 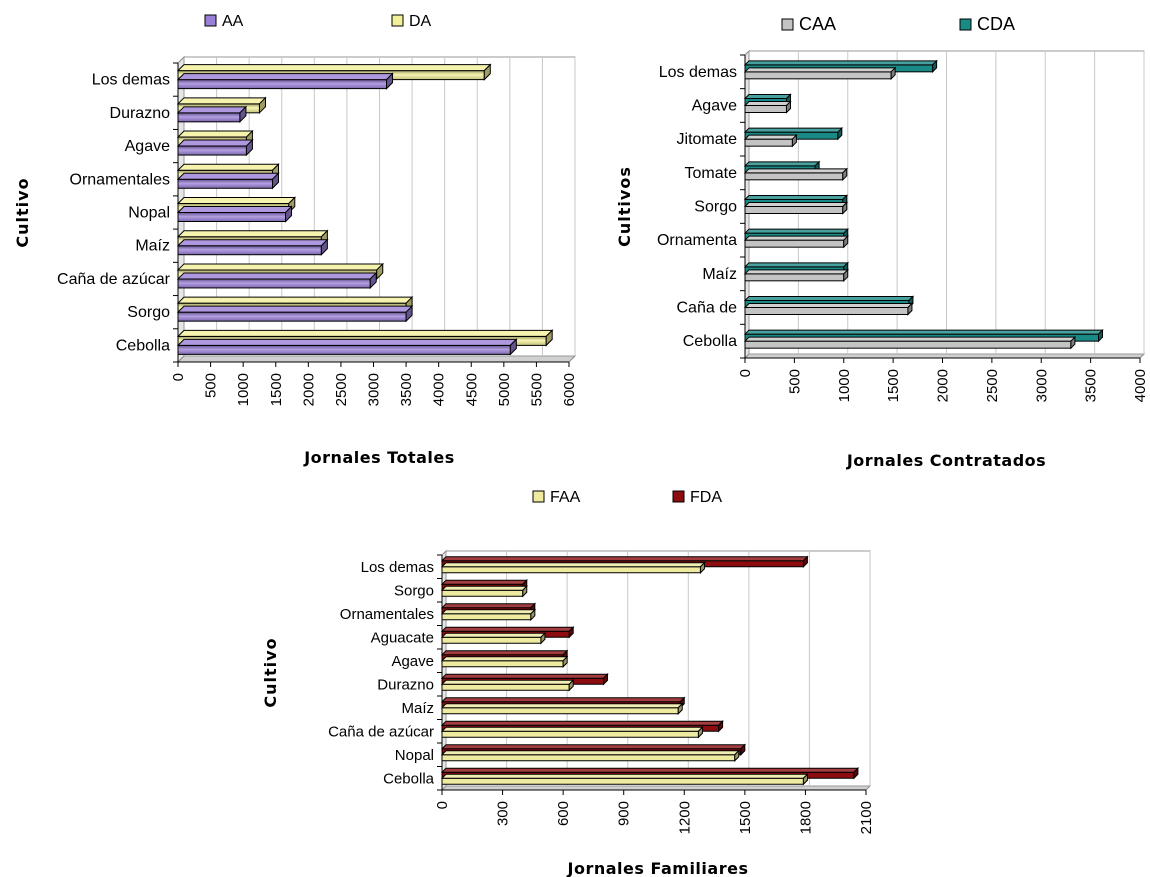 What do you see at coordinates (658, 868) in the screenshot?
I see `x-axis-title: Jornales Familiares` at bounding box center [658, 868].